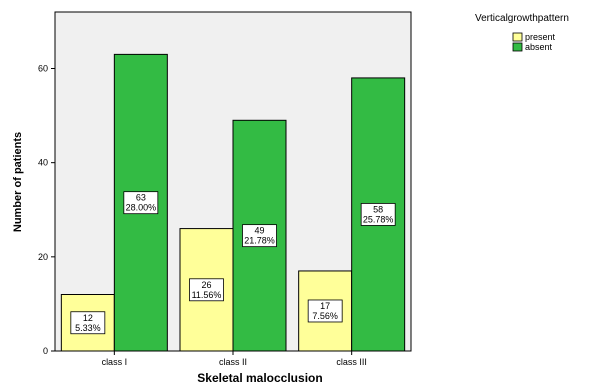 Image resolution: width=600 pixels, height=386 pixels. I want to click on legend-swatch-absent, so click(517, 47).